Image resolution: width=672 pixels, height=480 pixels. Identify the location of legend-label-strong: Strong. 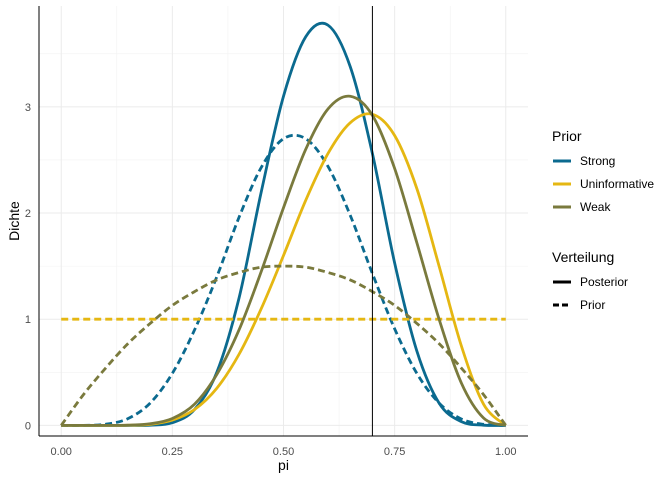
(597, 161).